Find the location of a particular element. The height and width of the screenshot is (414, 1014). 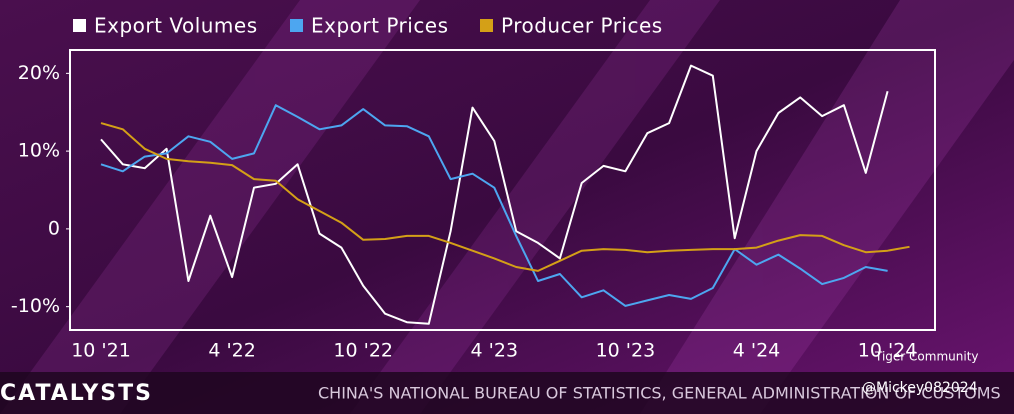

watermark: Tiger Community is located at coordinates (926, 357).